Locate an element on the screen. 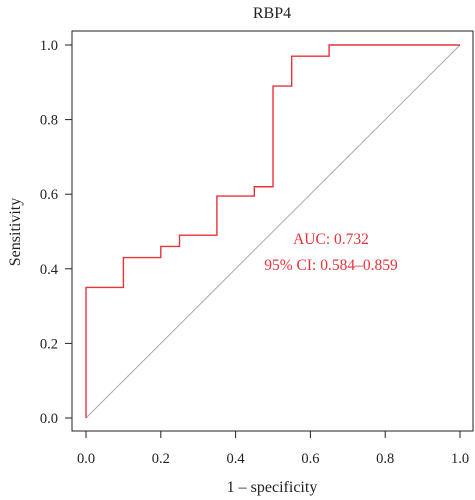 This screenshot has width=475, height=500. y-tick-label: 0.2 is located at coordinates (49, 344).